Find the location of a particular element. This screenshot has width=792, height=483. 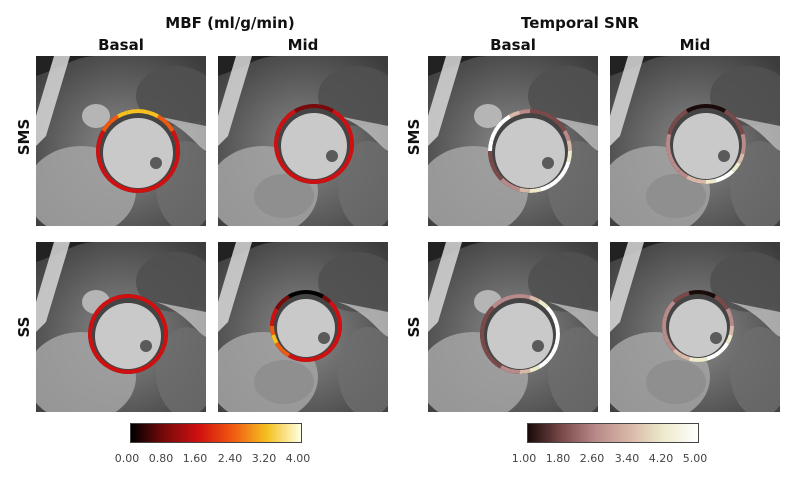

mri-tsnr-ss-basal is located at coordinates (513, 327).